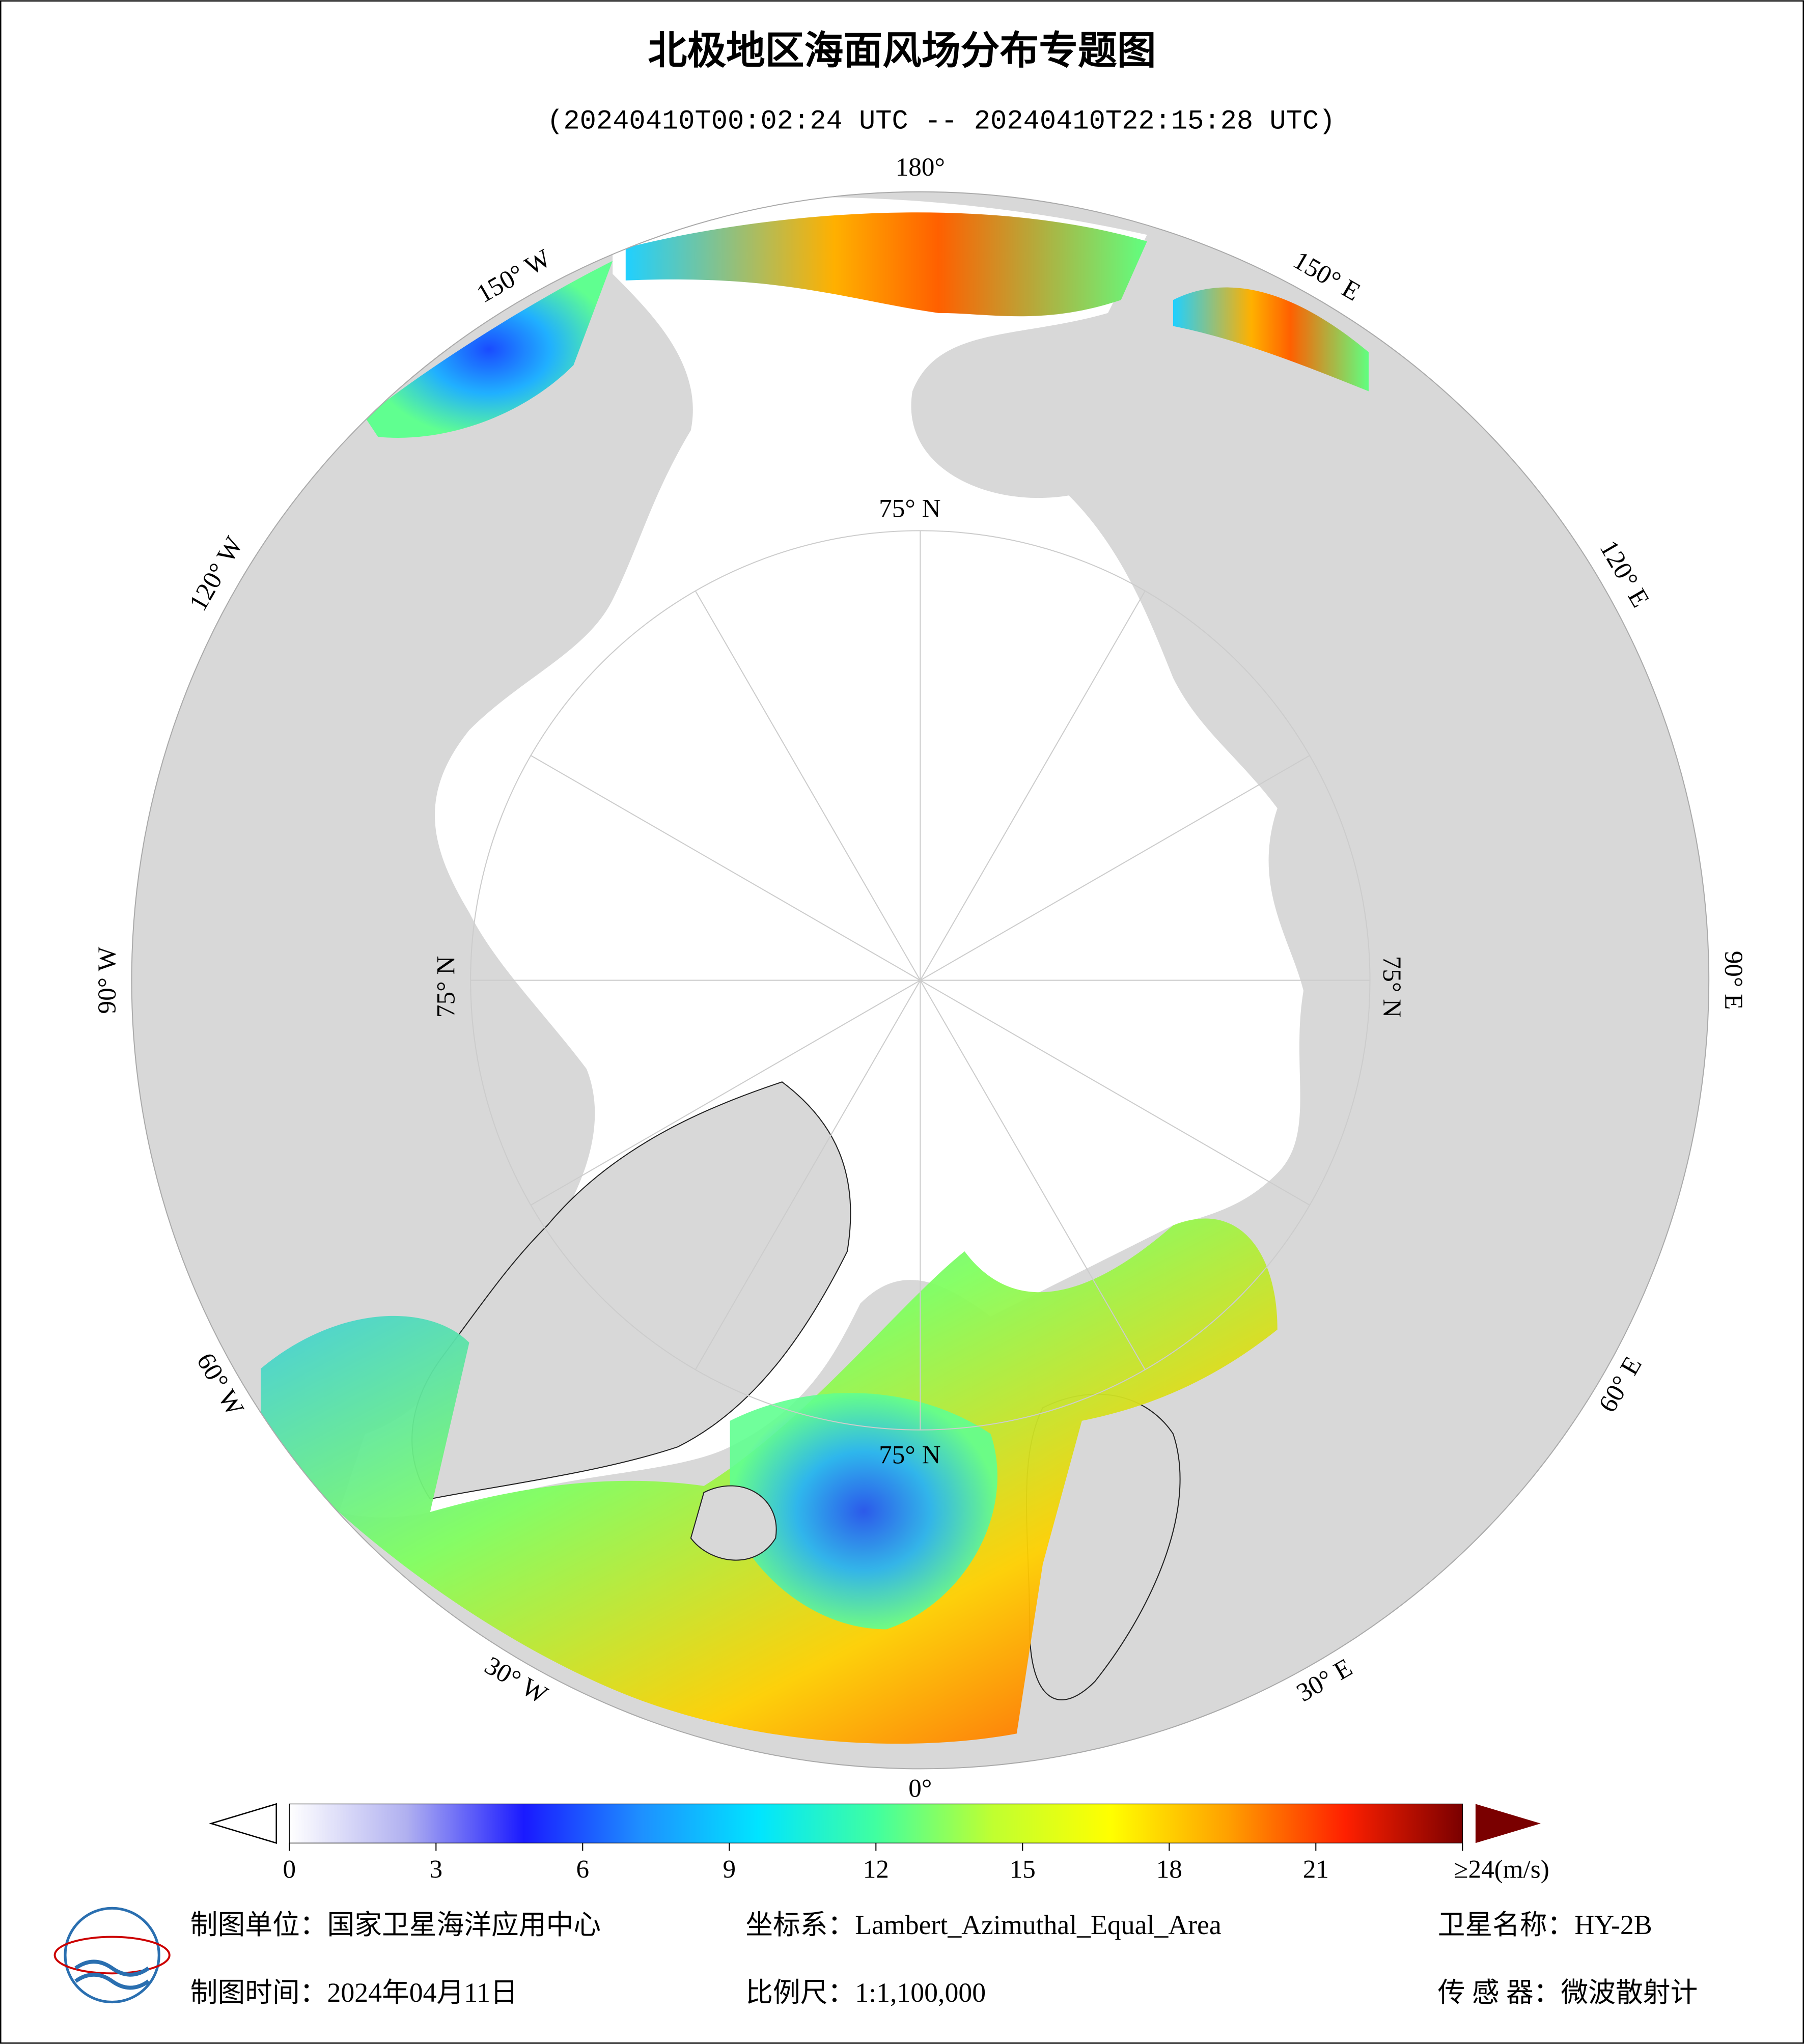 Image resolution: width=1804 pixels, height=2044 pixels. What do you see at coordinates (1501, 1869) in the screenshot?
I see `colorbar-tick-label: ≥24(m/s)` at bounding box center [1501, 1869].